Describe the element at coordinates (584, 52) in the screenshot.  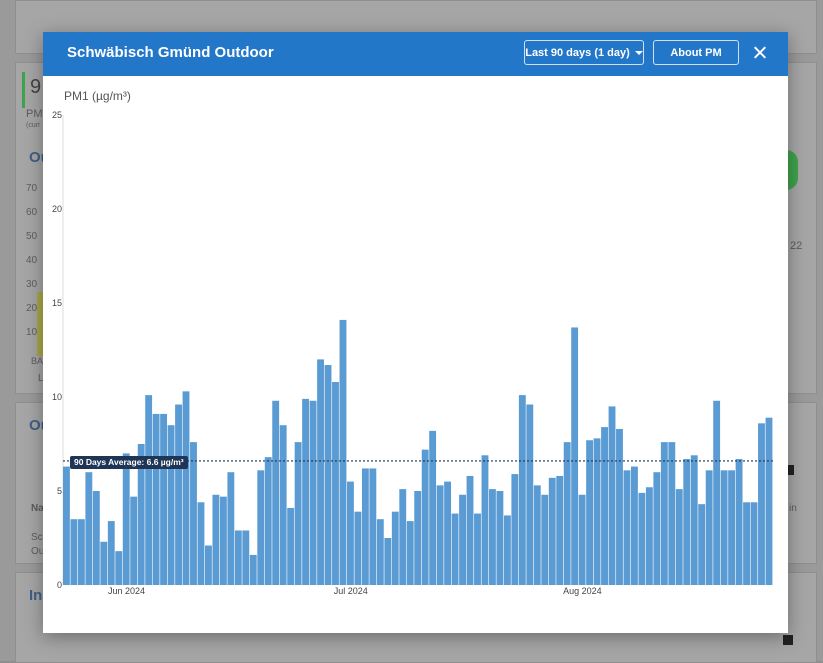
I see `time-range-dropdown: Last 90 days (1 day)` at that location.